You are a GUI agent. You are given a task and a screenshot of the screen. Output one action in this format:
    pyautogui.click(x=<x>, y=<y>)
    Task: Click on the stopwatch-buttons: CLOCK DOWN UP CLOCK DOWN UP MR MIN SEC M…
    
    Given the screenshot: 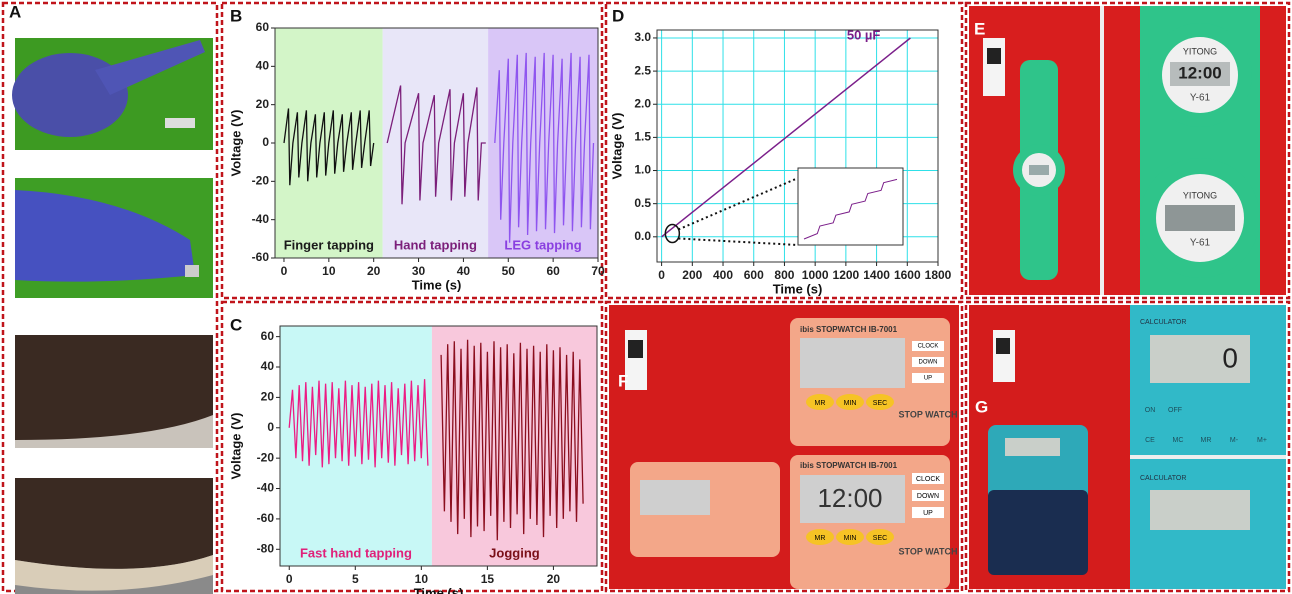 What is the action you would take?
    pyautogui.click(x=875, y=443)
    